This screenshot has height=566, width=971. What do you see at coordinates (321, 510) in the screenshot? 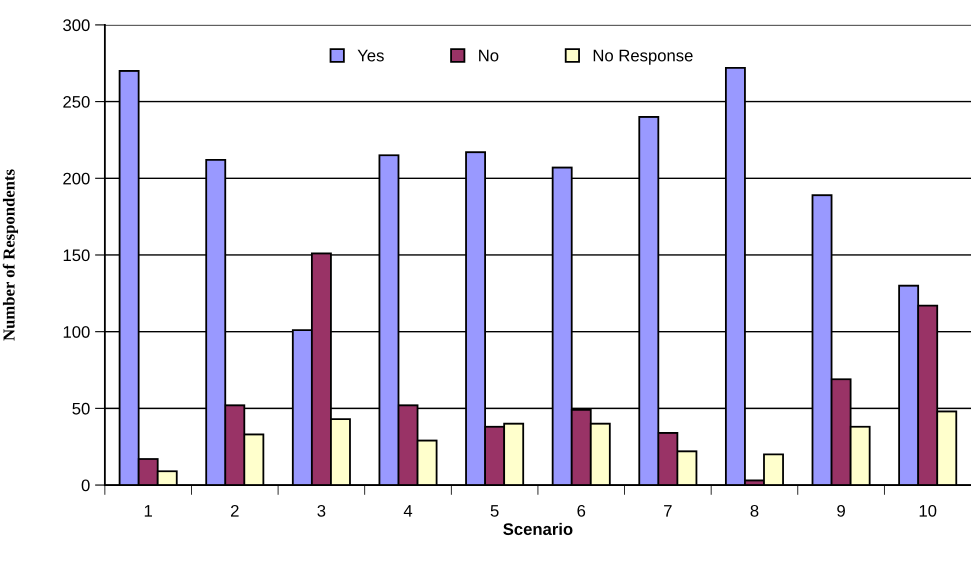
I see `x-tick-label: 3` at bounding box center [321, 510].